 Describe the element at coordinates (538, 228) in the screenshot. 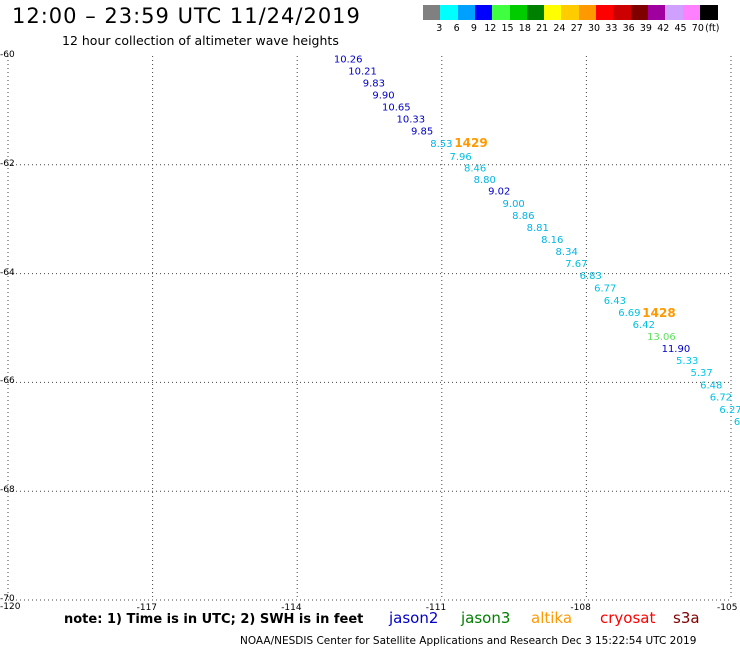

I see `wave-height-value: 8.81` at that location.